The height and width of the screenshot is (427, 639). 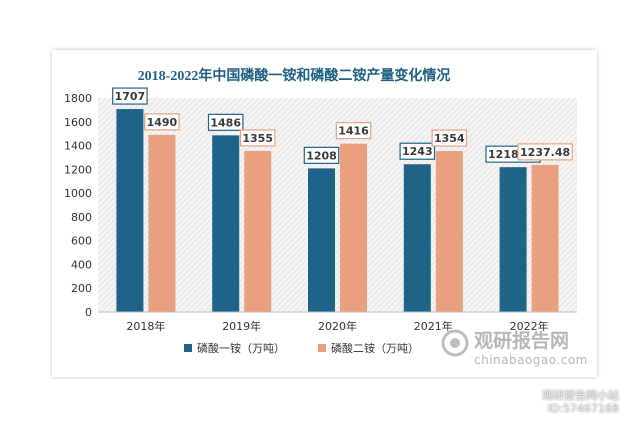 What do you see at coordinates (145, 326) in the screenshot?
I see `x-tick-label: 2018年` at bounding box center [145, 326].